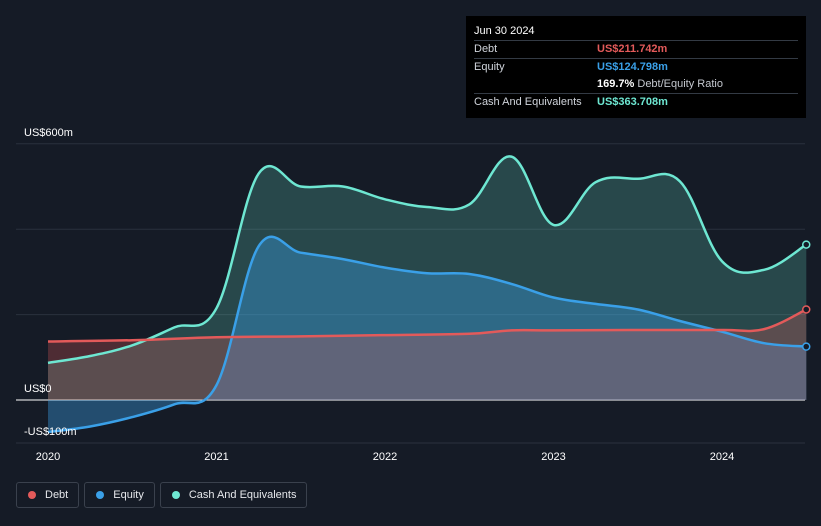  I want to click on cash-dot-icon, so click(175, 495).